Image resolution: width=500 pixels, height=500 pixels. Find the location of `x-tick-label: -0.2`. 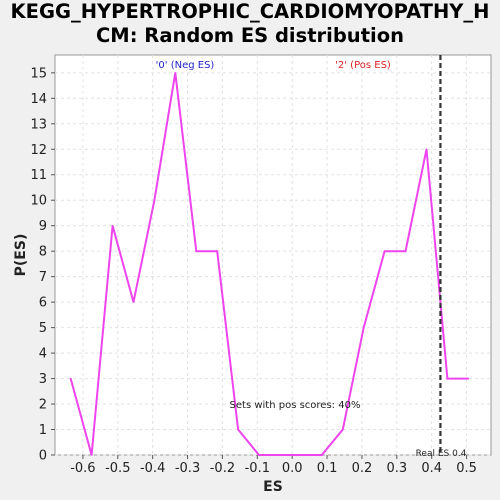

x-tick-label: -0.2 is located at coordinates (222, 468).